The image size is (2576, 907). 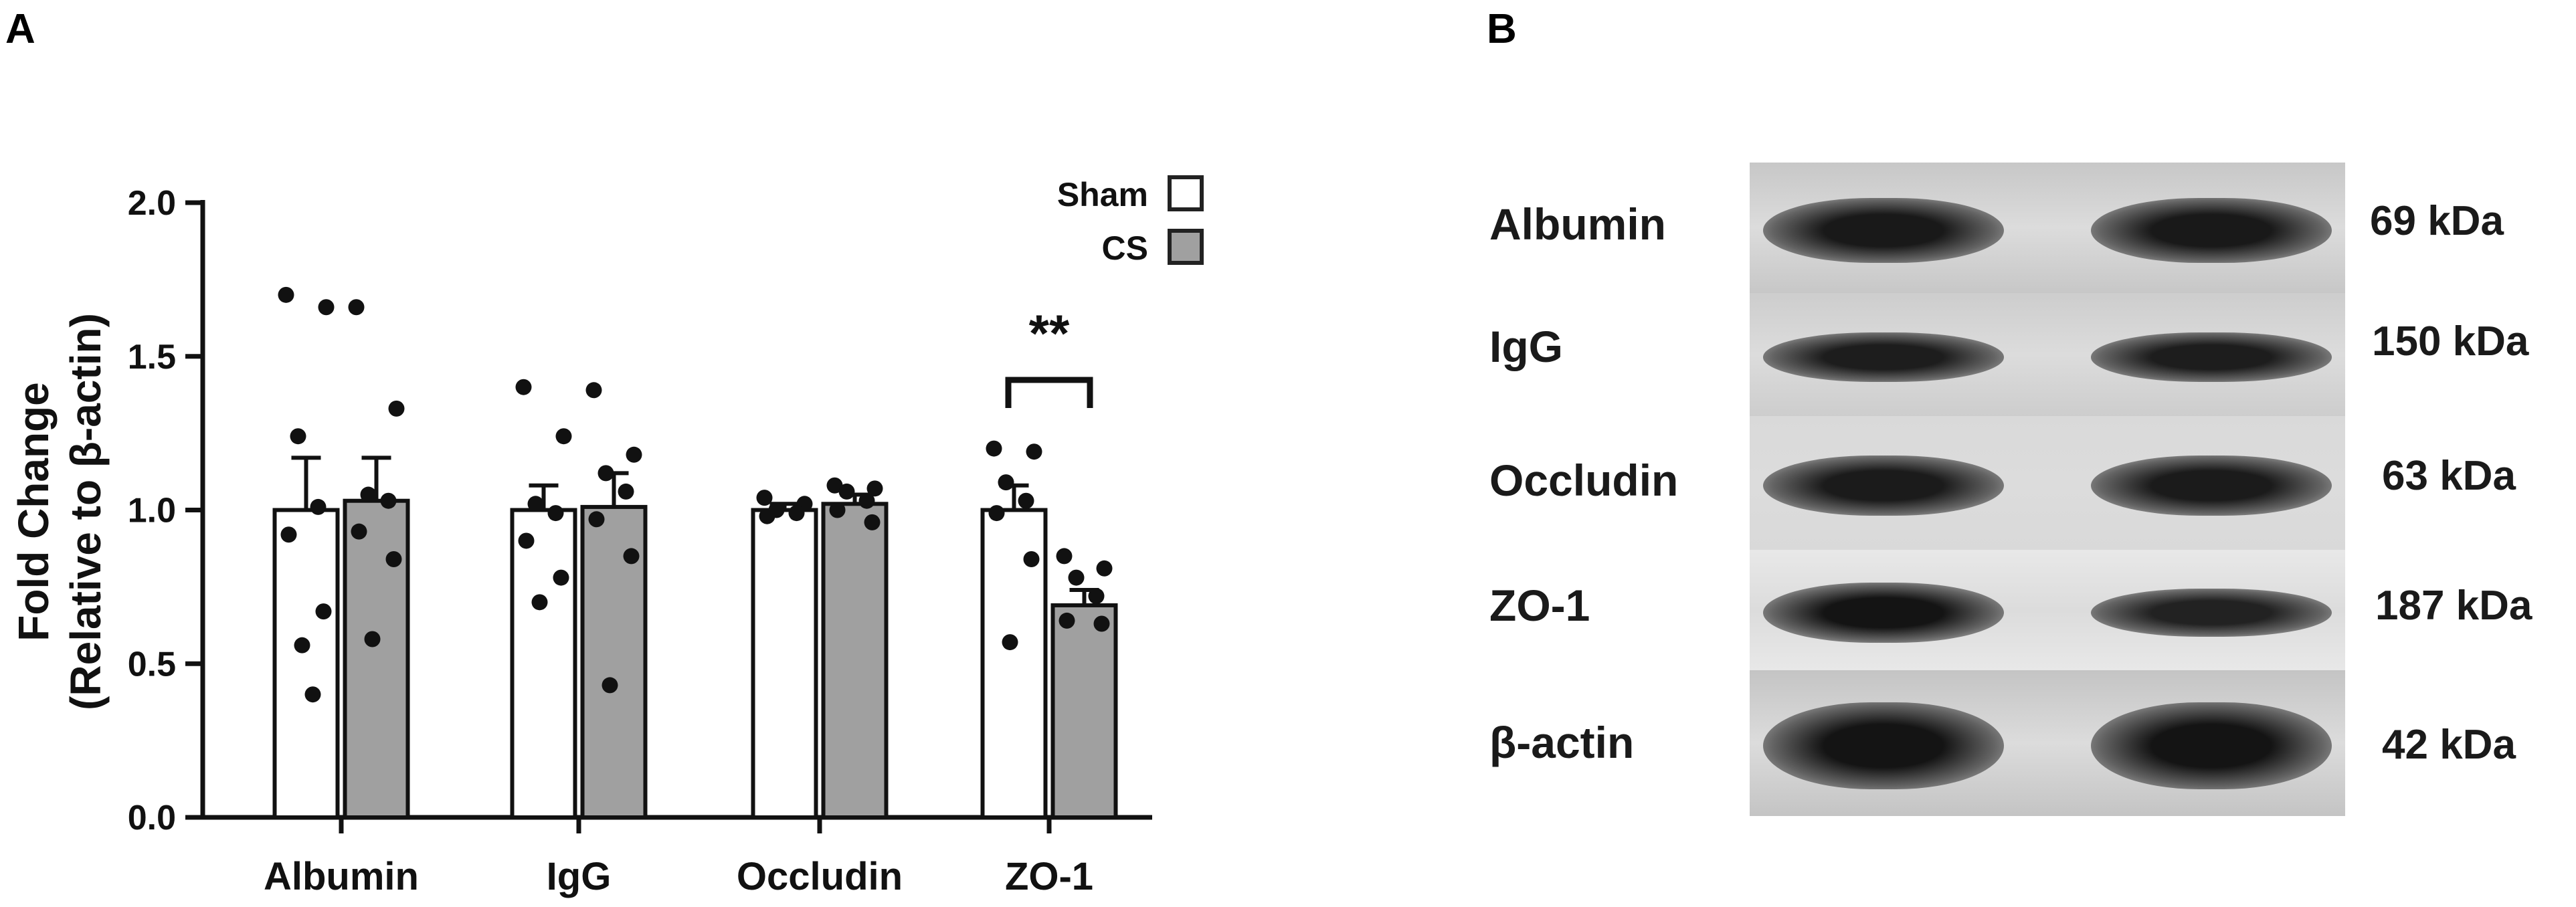 What do you see at coordinates (579, 876) in the screenshot?
I see `x-tick-label: IgG` at bounding box center [579, 876].